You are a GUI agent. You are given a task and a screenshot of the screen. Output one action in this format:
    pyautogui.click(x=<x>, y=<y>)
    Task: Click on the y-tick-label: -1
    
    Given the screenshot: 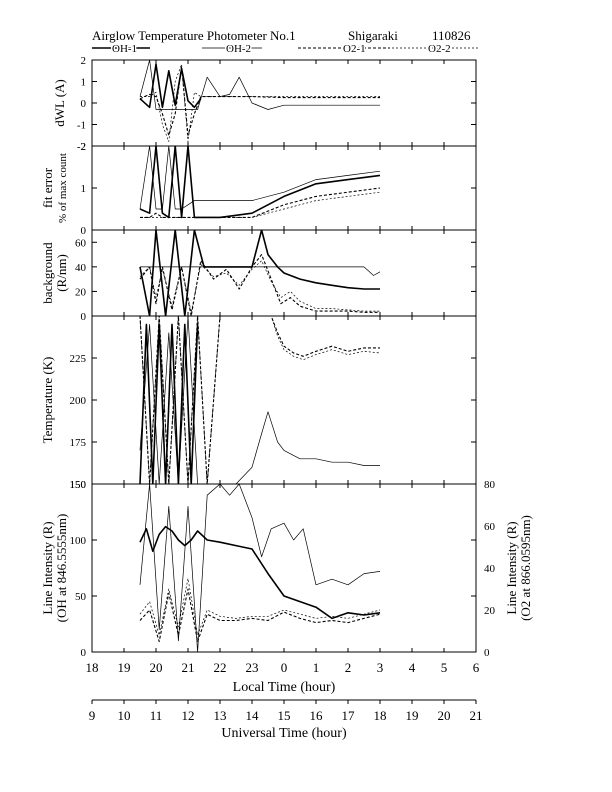 What is the action you would take?
    pyautogui.click(x=81, y=126)
    